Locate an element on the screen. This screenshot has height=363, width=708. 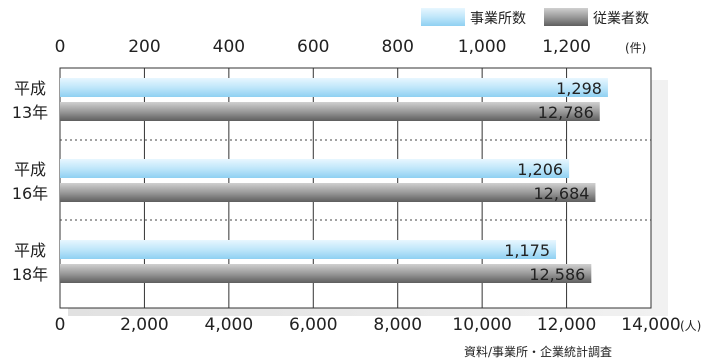
legend: 事業所数 従業者数 is located at coordinates (535, 17).